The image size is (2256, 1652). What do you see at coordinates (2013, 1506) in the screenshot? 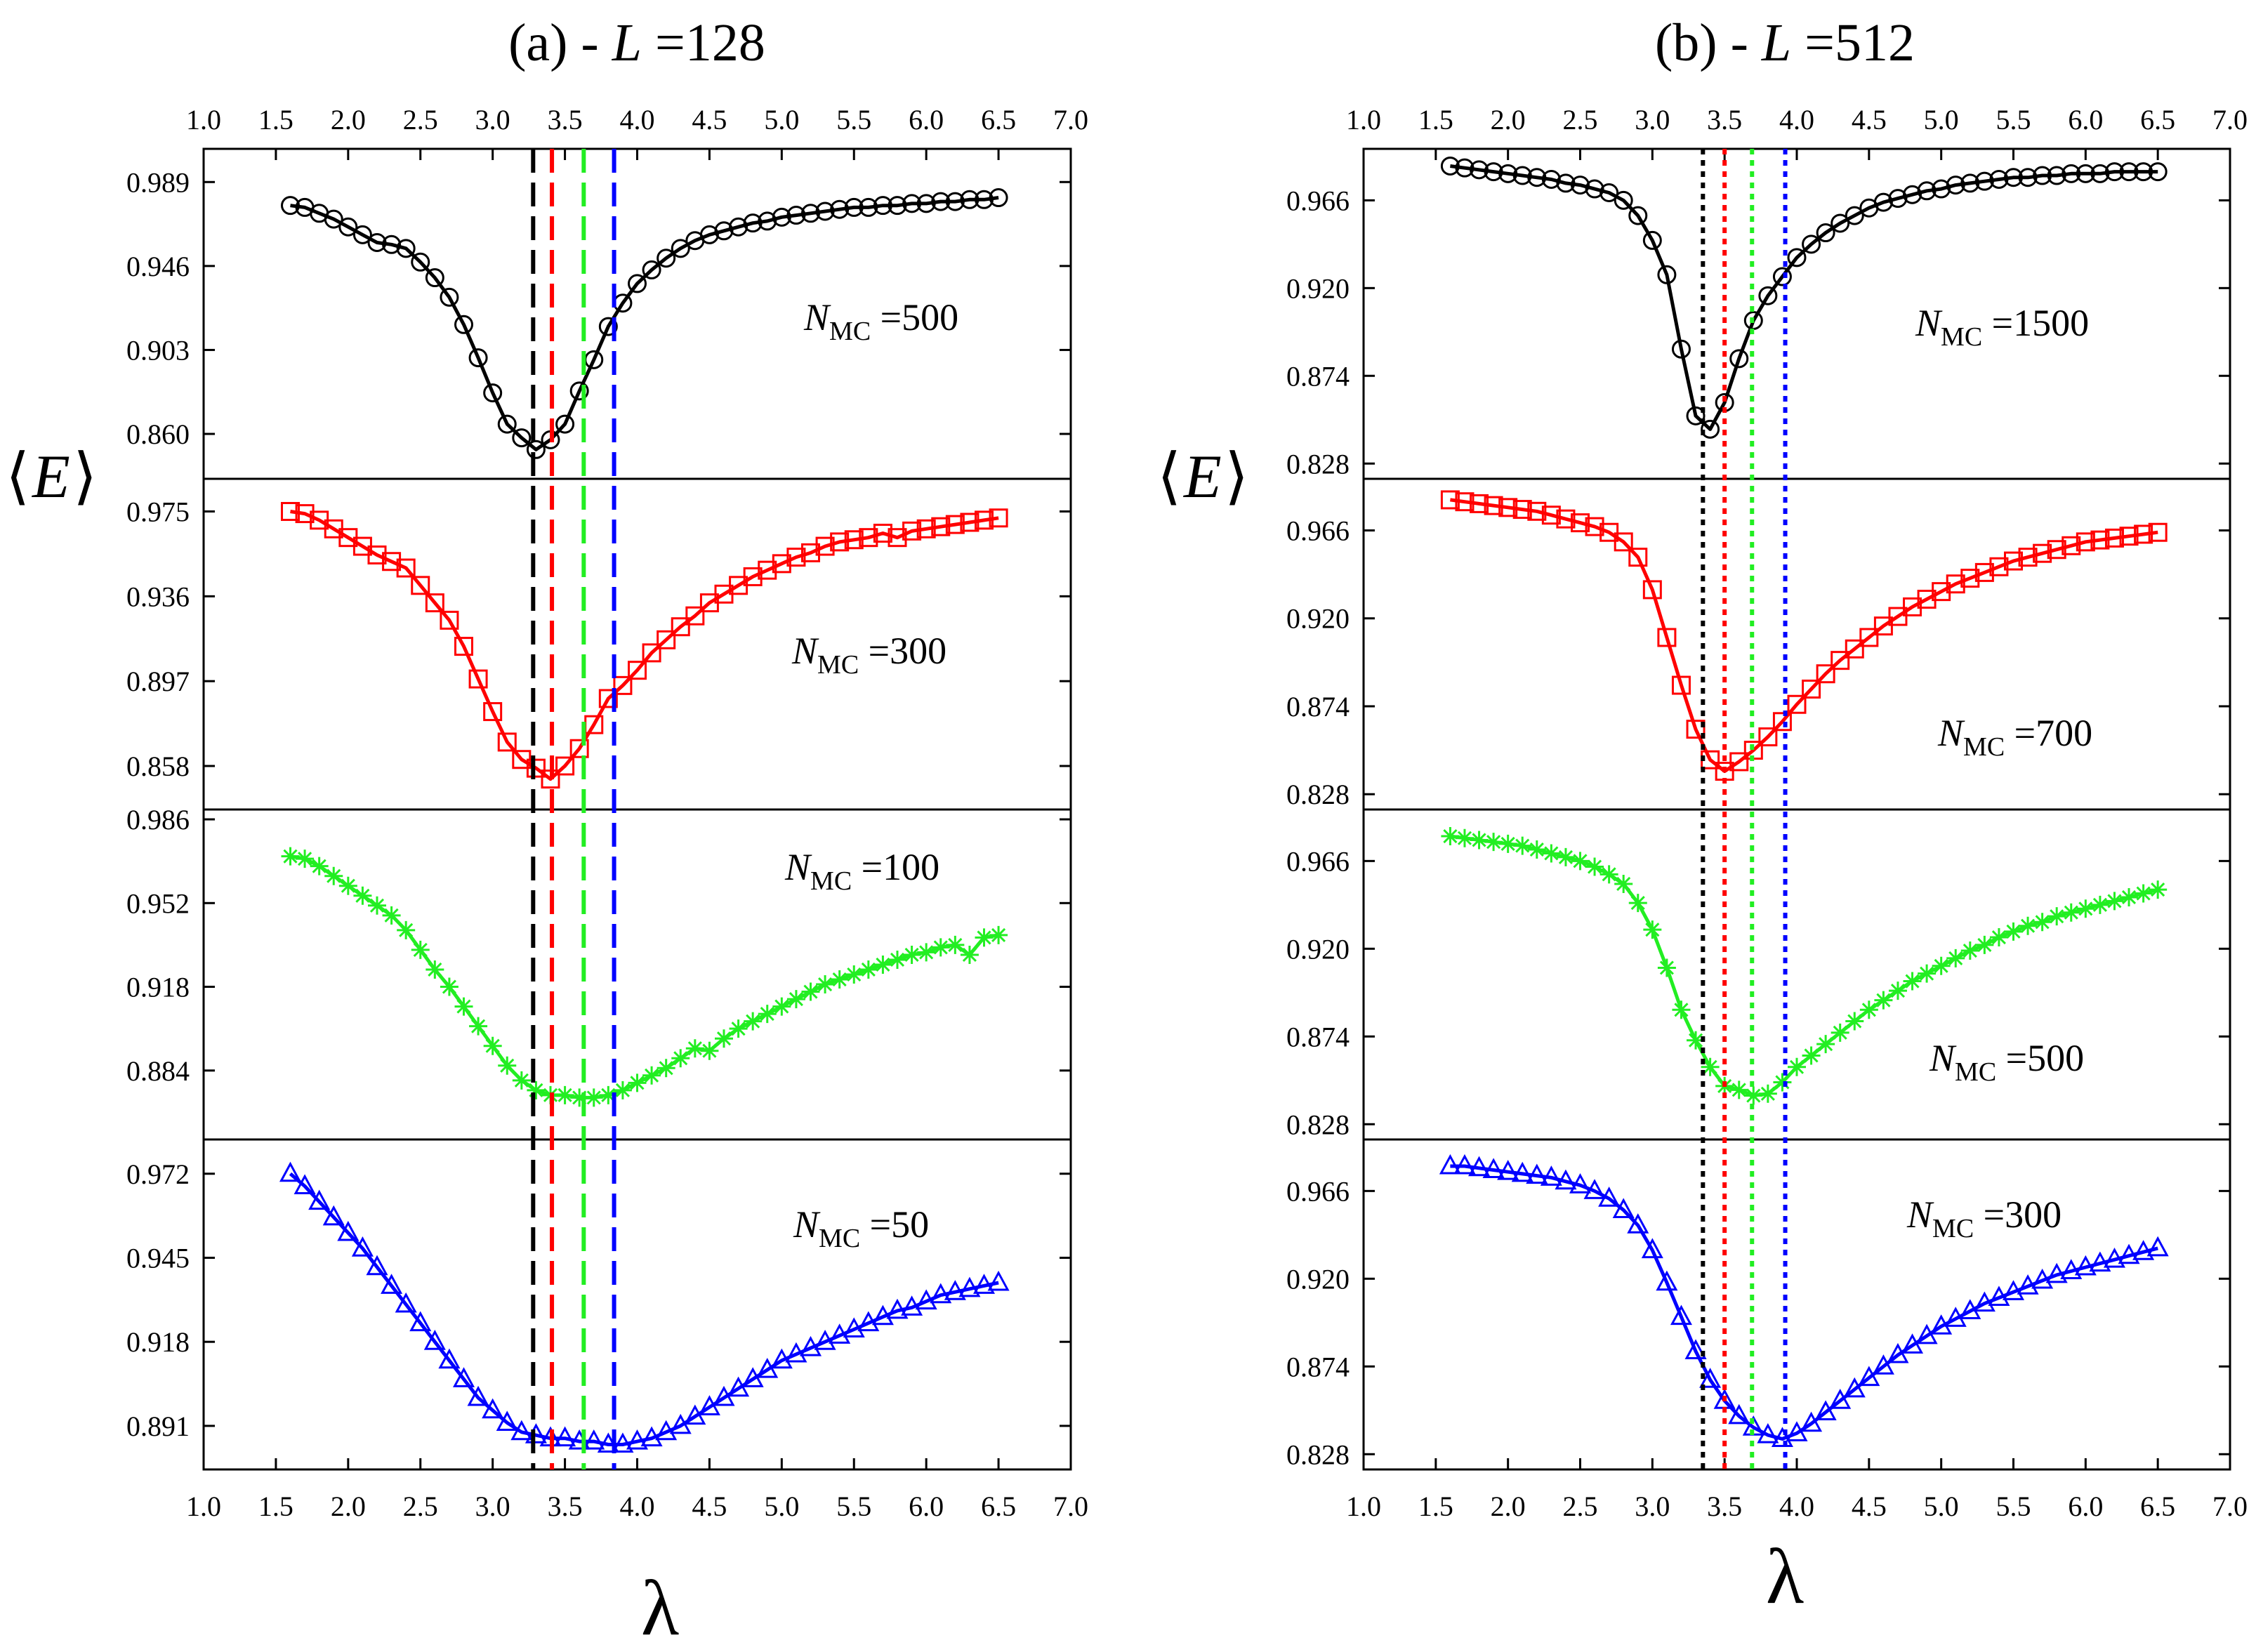
I see `panel-b-x-tick-label-bottom: 5.5` at bounding box center [2013, 1506].